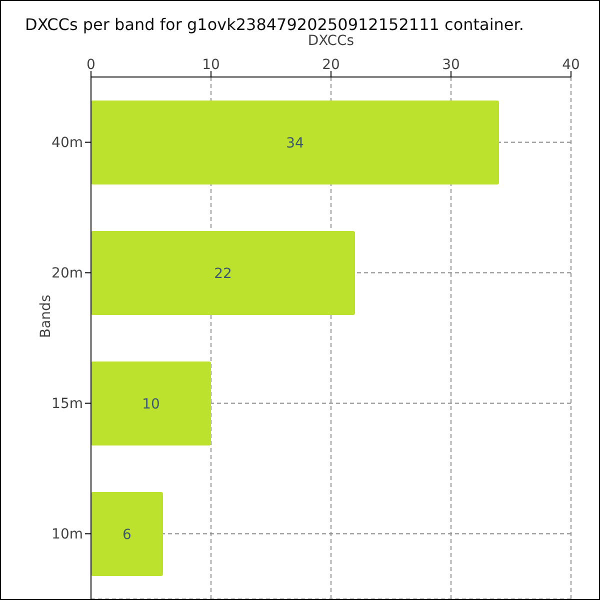 This screenshot has height=600, width=600. I want to click on data-label: 22, so click(223, 274).